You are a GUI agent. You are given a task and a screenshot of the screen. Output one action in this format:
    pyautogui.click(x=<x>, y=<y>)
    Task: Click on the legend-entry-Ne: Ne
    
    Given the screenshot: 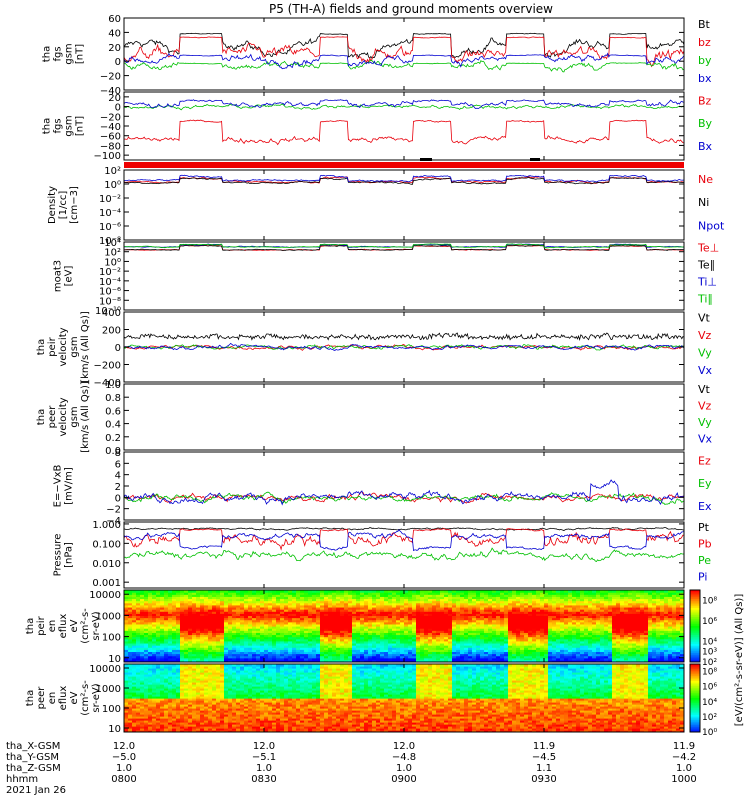 What is the action you would take?
    pyautogui.click(x=705, y=179)
    